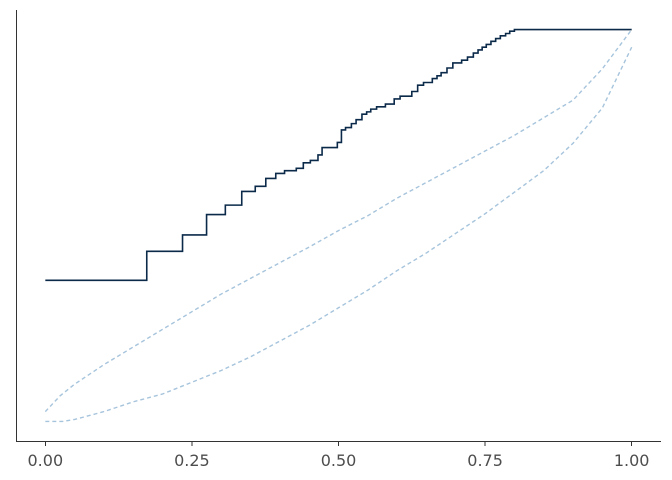 The width and height of the screenshot is (672, 480). Describe the element at coordinates (46, 460) in the screenshot. I see `x-tick-label: 0.00` at that location.